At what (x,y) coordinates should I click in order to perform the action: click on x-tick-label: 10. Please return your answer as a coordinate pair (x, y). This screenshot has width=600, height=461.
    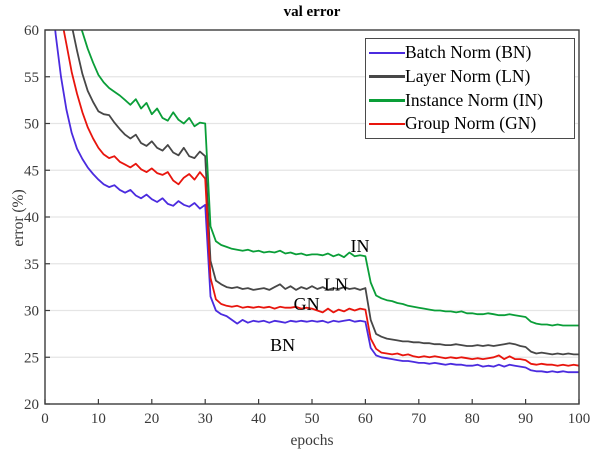
    Looking at the image, I should click on (98, 419).